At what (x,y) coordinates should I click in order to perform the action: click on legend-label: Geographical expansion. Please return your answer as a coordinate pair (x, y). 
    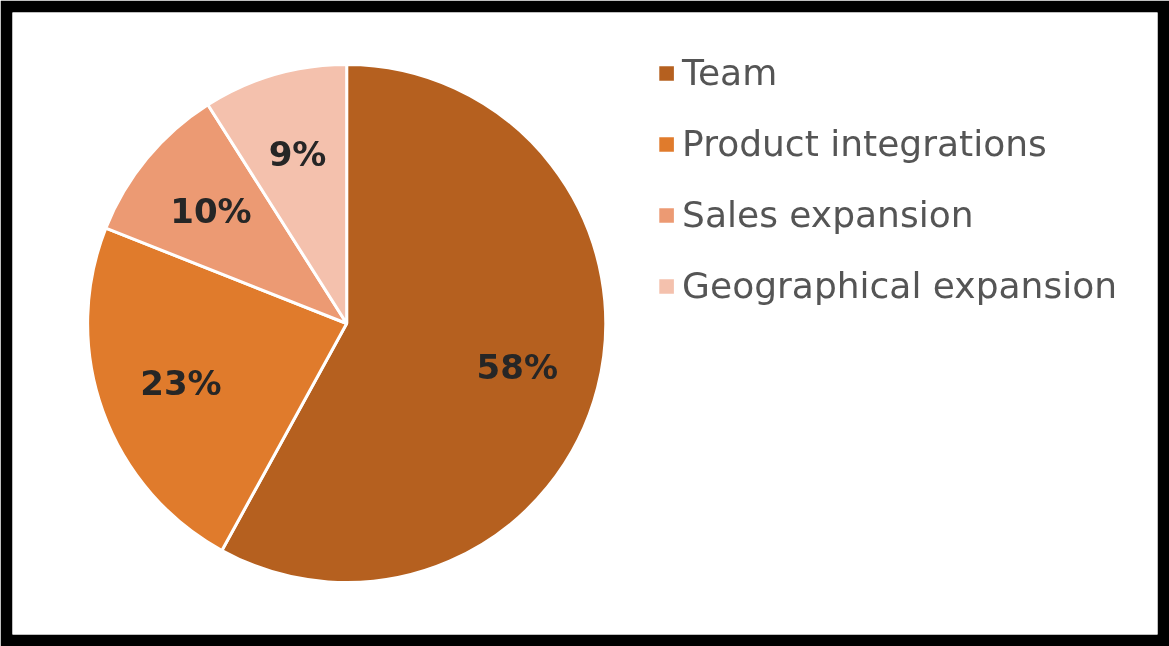
    Looking at the image, I should click on (899, 285).